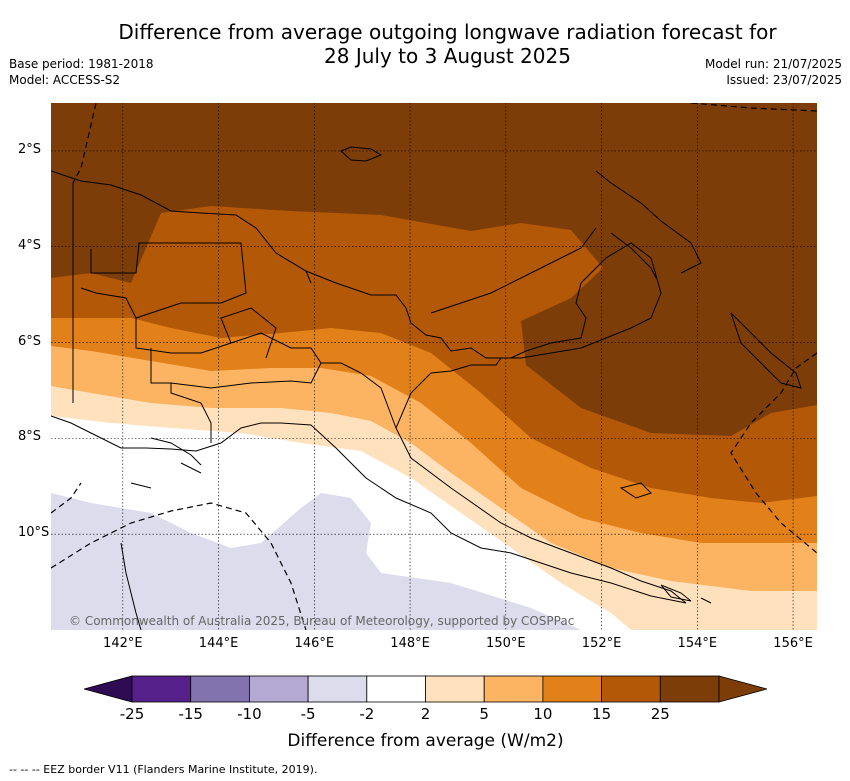 The image size is (850, 781). I want to click on longitude-label: 142°E, so click(123, 643).